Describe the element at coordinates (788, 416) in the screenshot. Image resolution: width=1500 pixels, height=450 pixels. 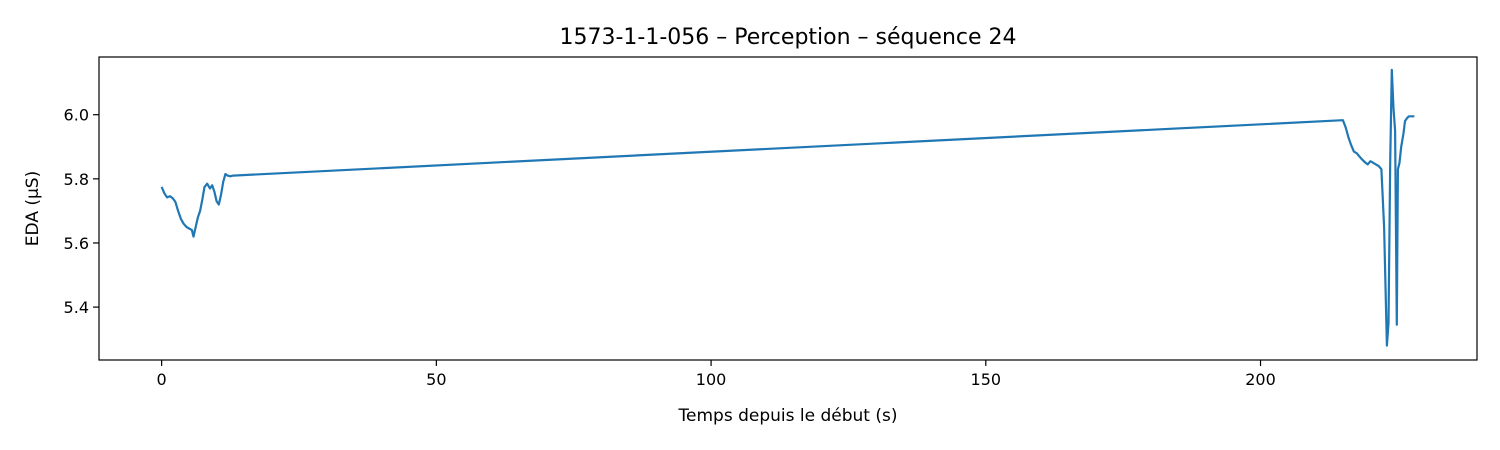
I see `x-axis-label: Temps depuis le début (s)` at that location.